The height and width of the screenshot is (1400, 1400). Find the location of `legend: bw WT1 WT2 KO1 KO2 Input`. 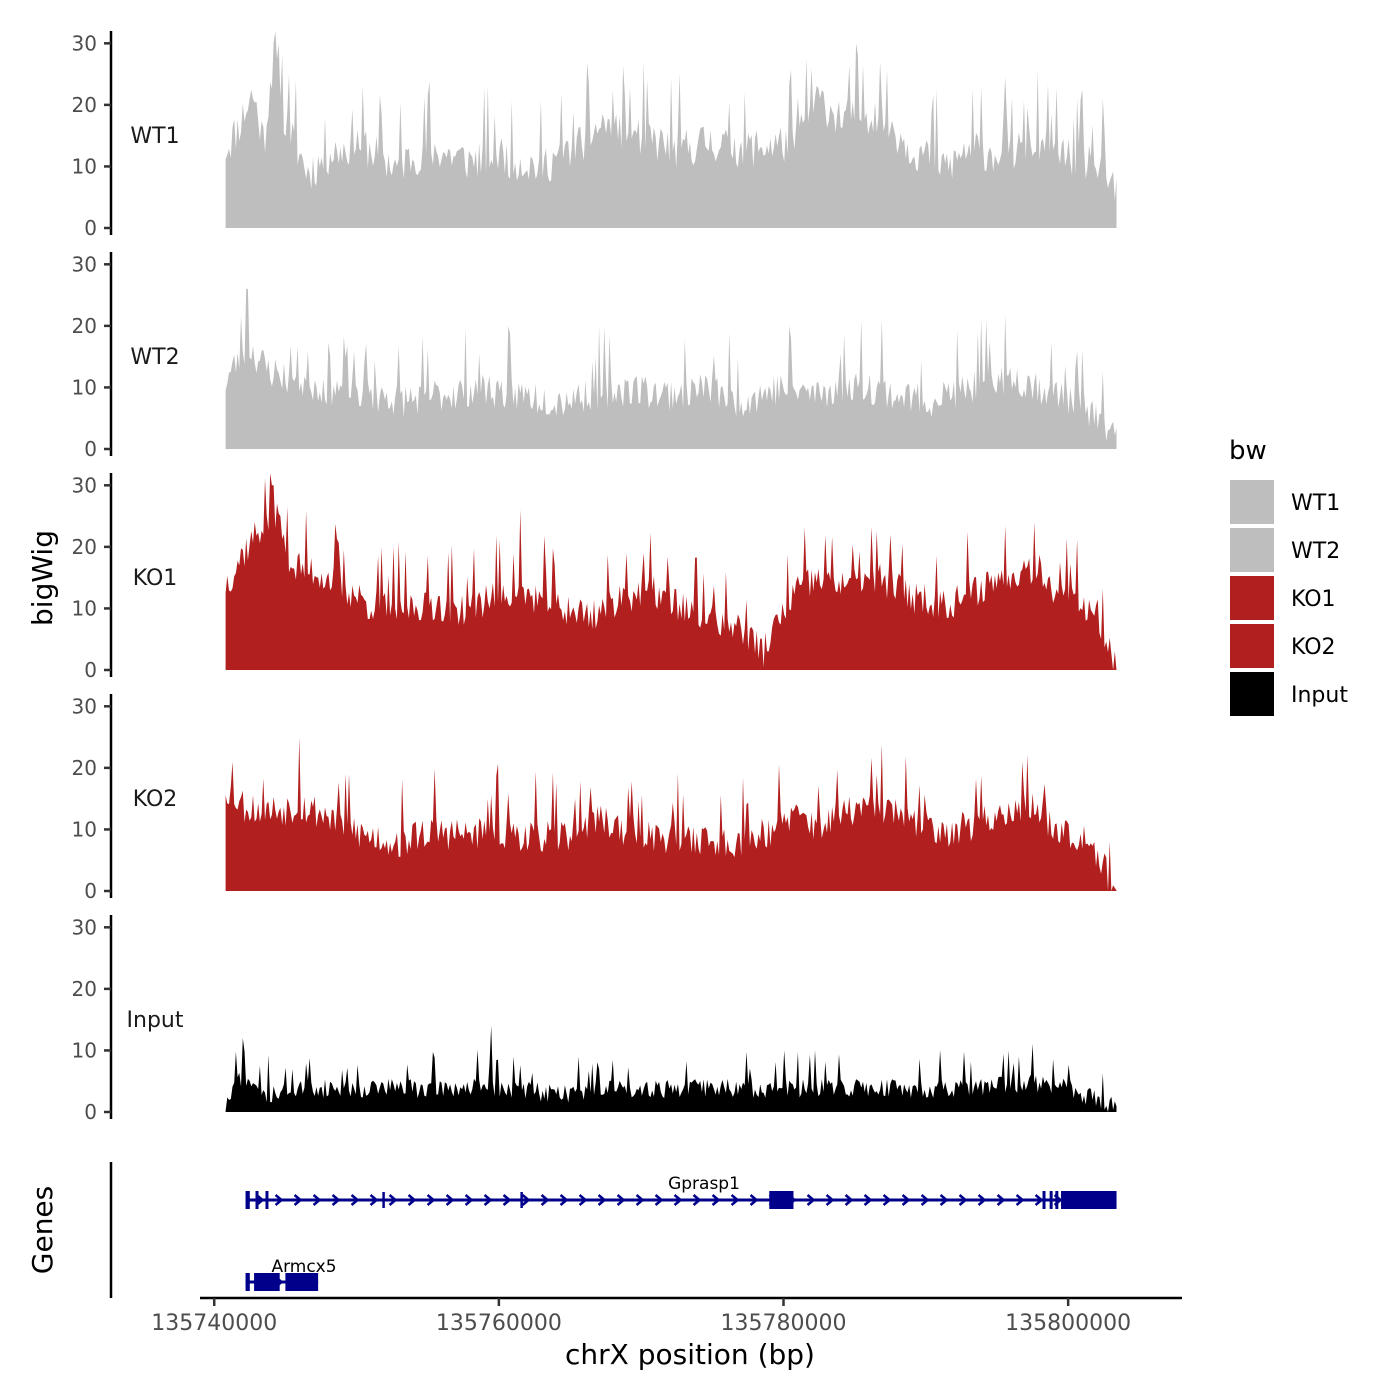

legend: bw WT1 WT2 KO1 KO2 Input is located at coordinates (1288, 576).